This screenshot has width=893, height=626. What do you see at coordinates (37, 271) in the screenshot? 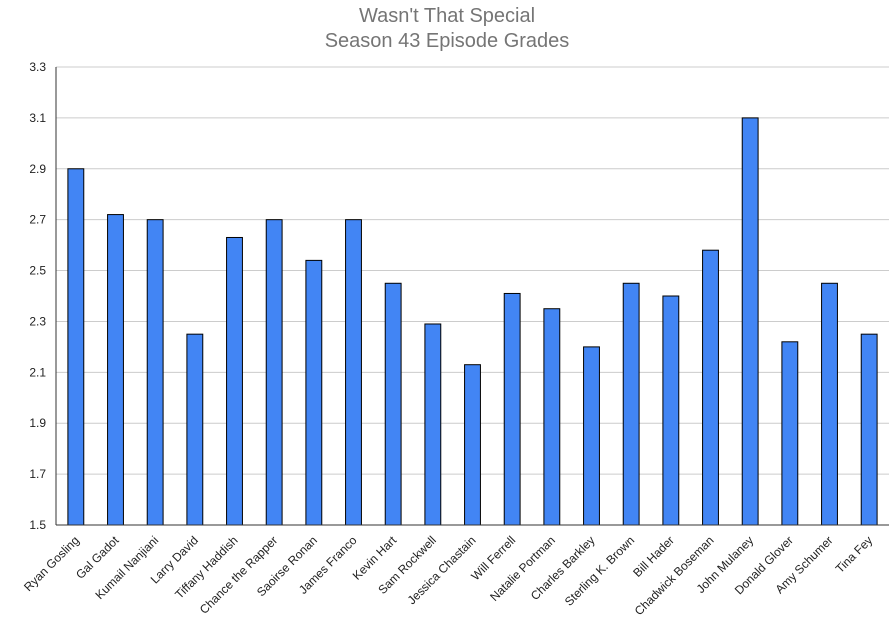
I see `y-tick-label: 2.5` at bounding box center [37, 271].